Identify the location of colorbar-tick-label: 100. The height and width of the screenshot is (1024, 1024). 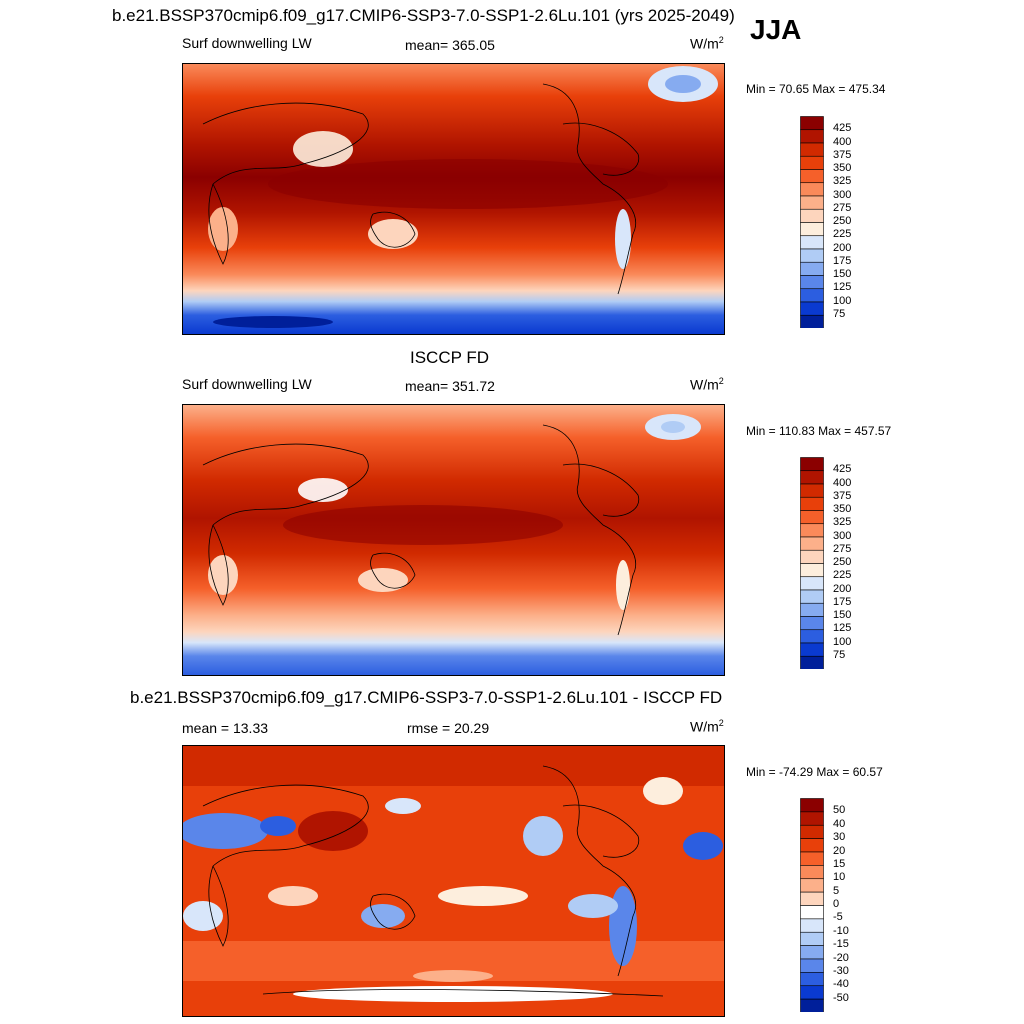
(842, 641).